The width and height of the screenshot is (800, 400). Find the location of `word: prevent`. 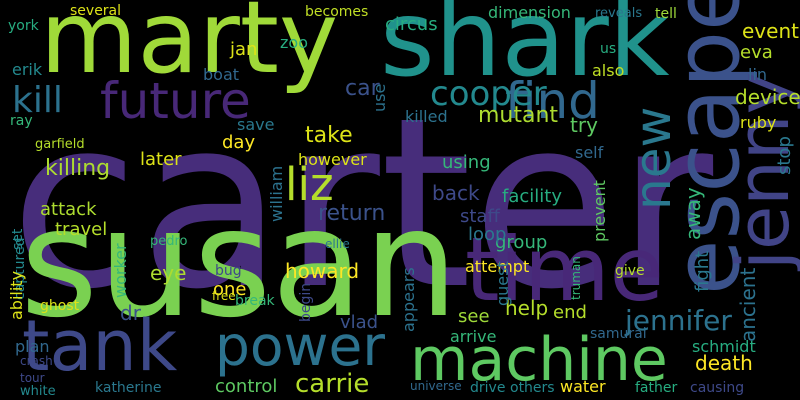

word: prevent is located at coordinates (599, 211).